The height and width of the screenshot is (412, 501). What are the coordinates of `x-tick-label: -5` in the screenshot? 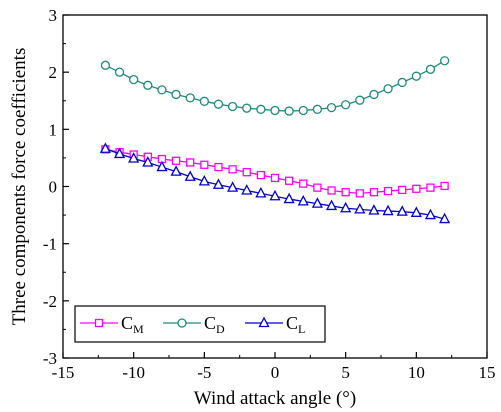 It's located at (204, 372).